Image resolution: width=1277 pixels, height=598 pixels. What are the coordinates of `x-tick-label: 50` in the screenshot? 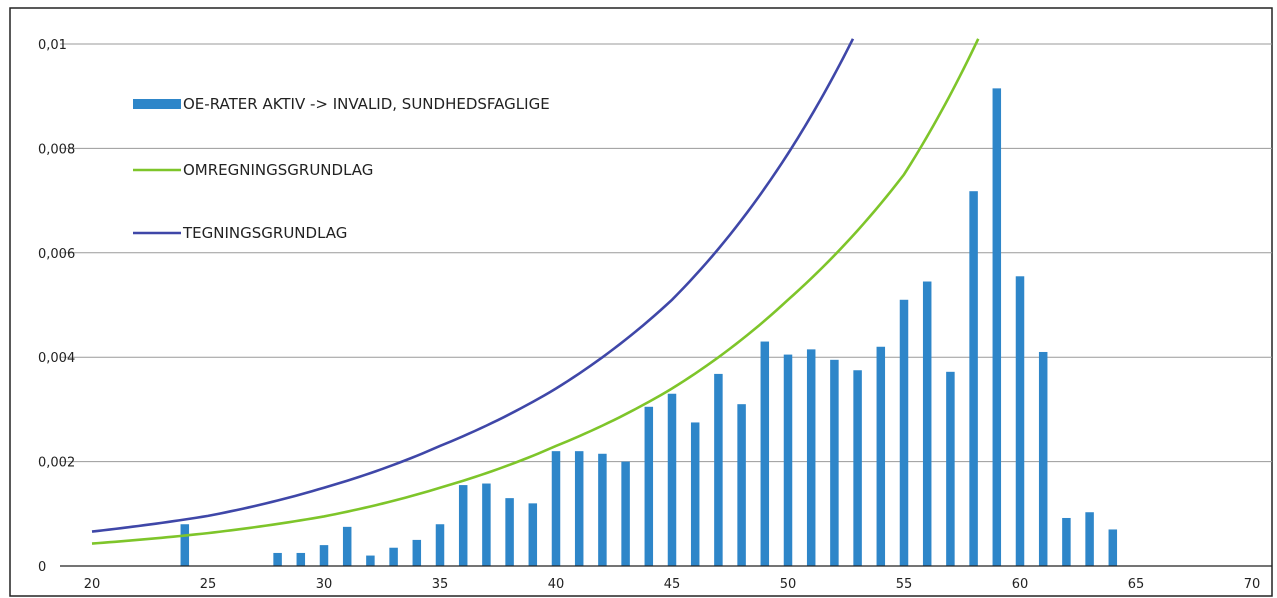 It's located at (788, 584).